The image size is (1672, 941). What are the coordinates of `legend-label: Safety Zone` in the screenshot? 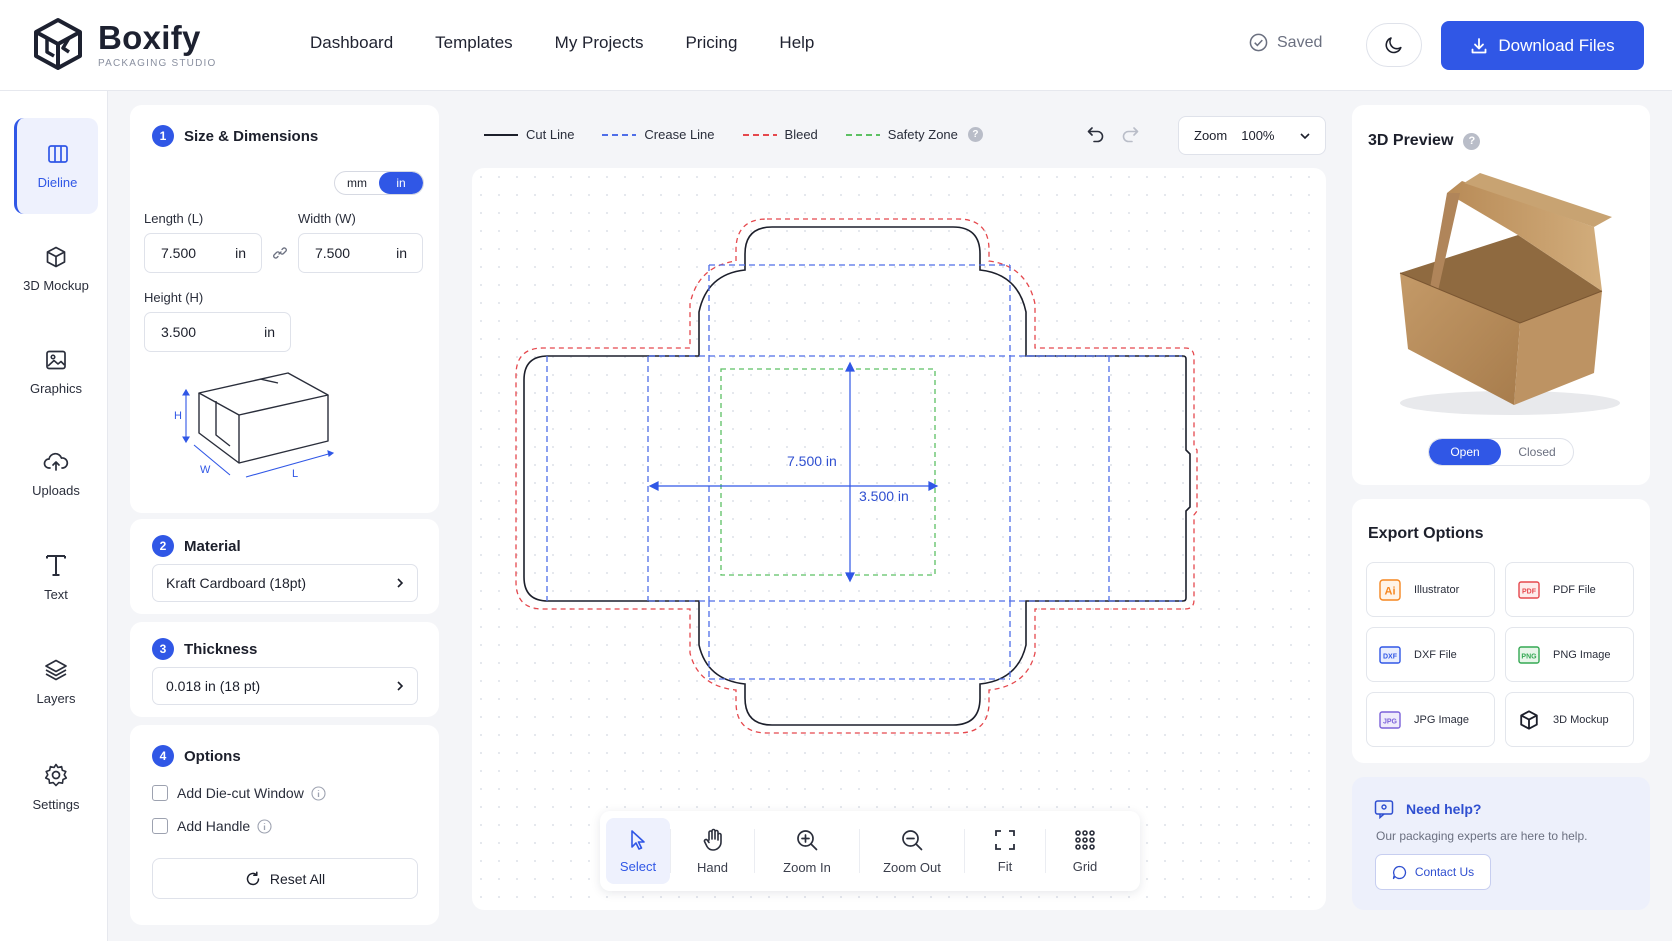 It's located at (922, 134).